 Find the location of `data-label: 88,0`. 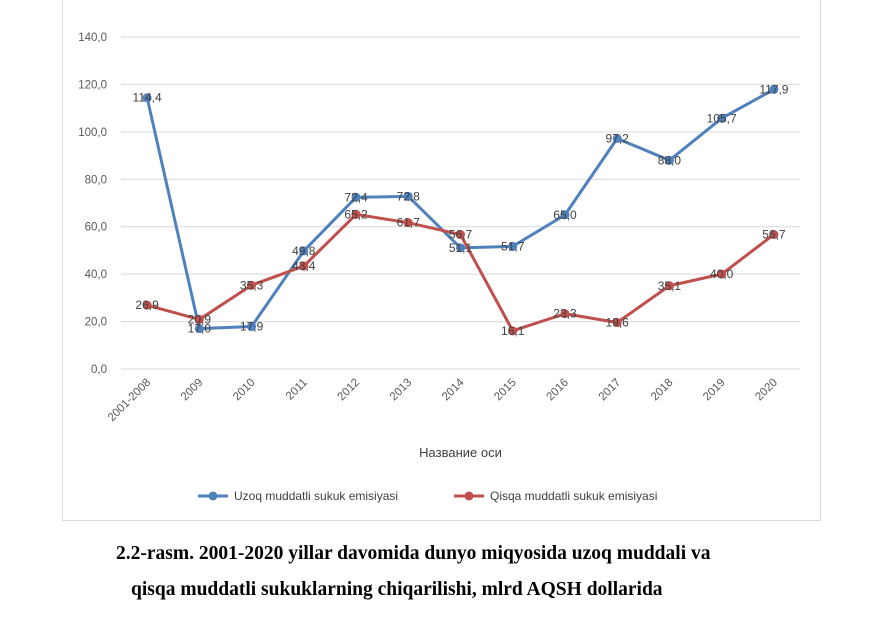

data-label: 88,0 is located at coordinates (670, 160).